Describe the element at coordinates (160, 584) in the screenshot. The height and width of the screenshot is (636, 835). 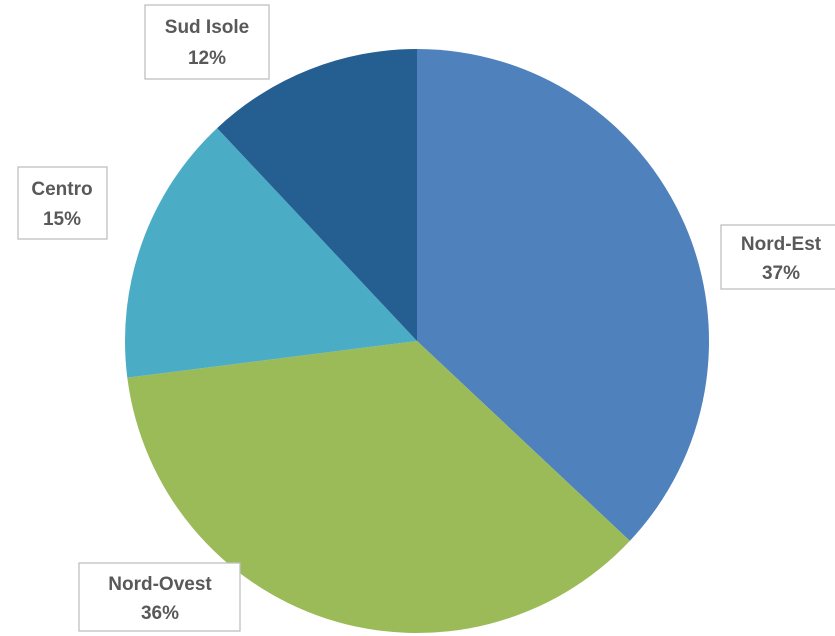
I see `data-label-name: Nord-Ovest` at that location.